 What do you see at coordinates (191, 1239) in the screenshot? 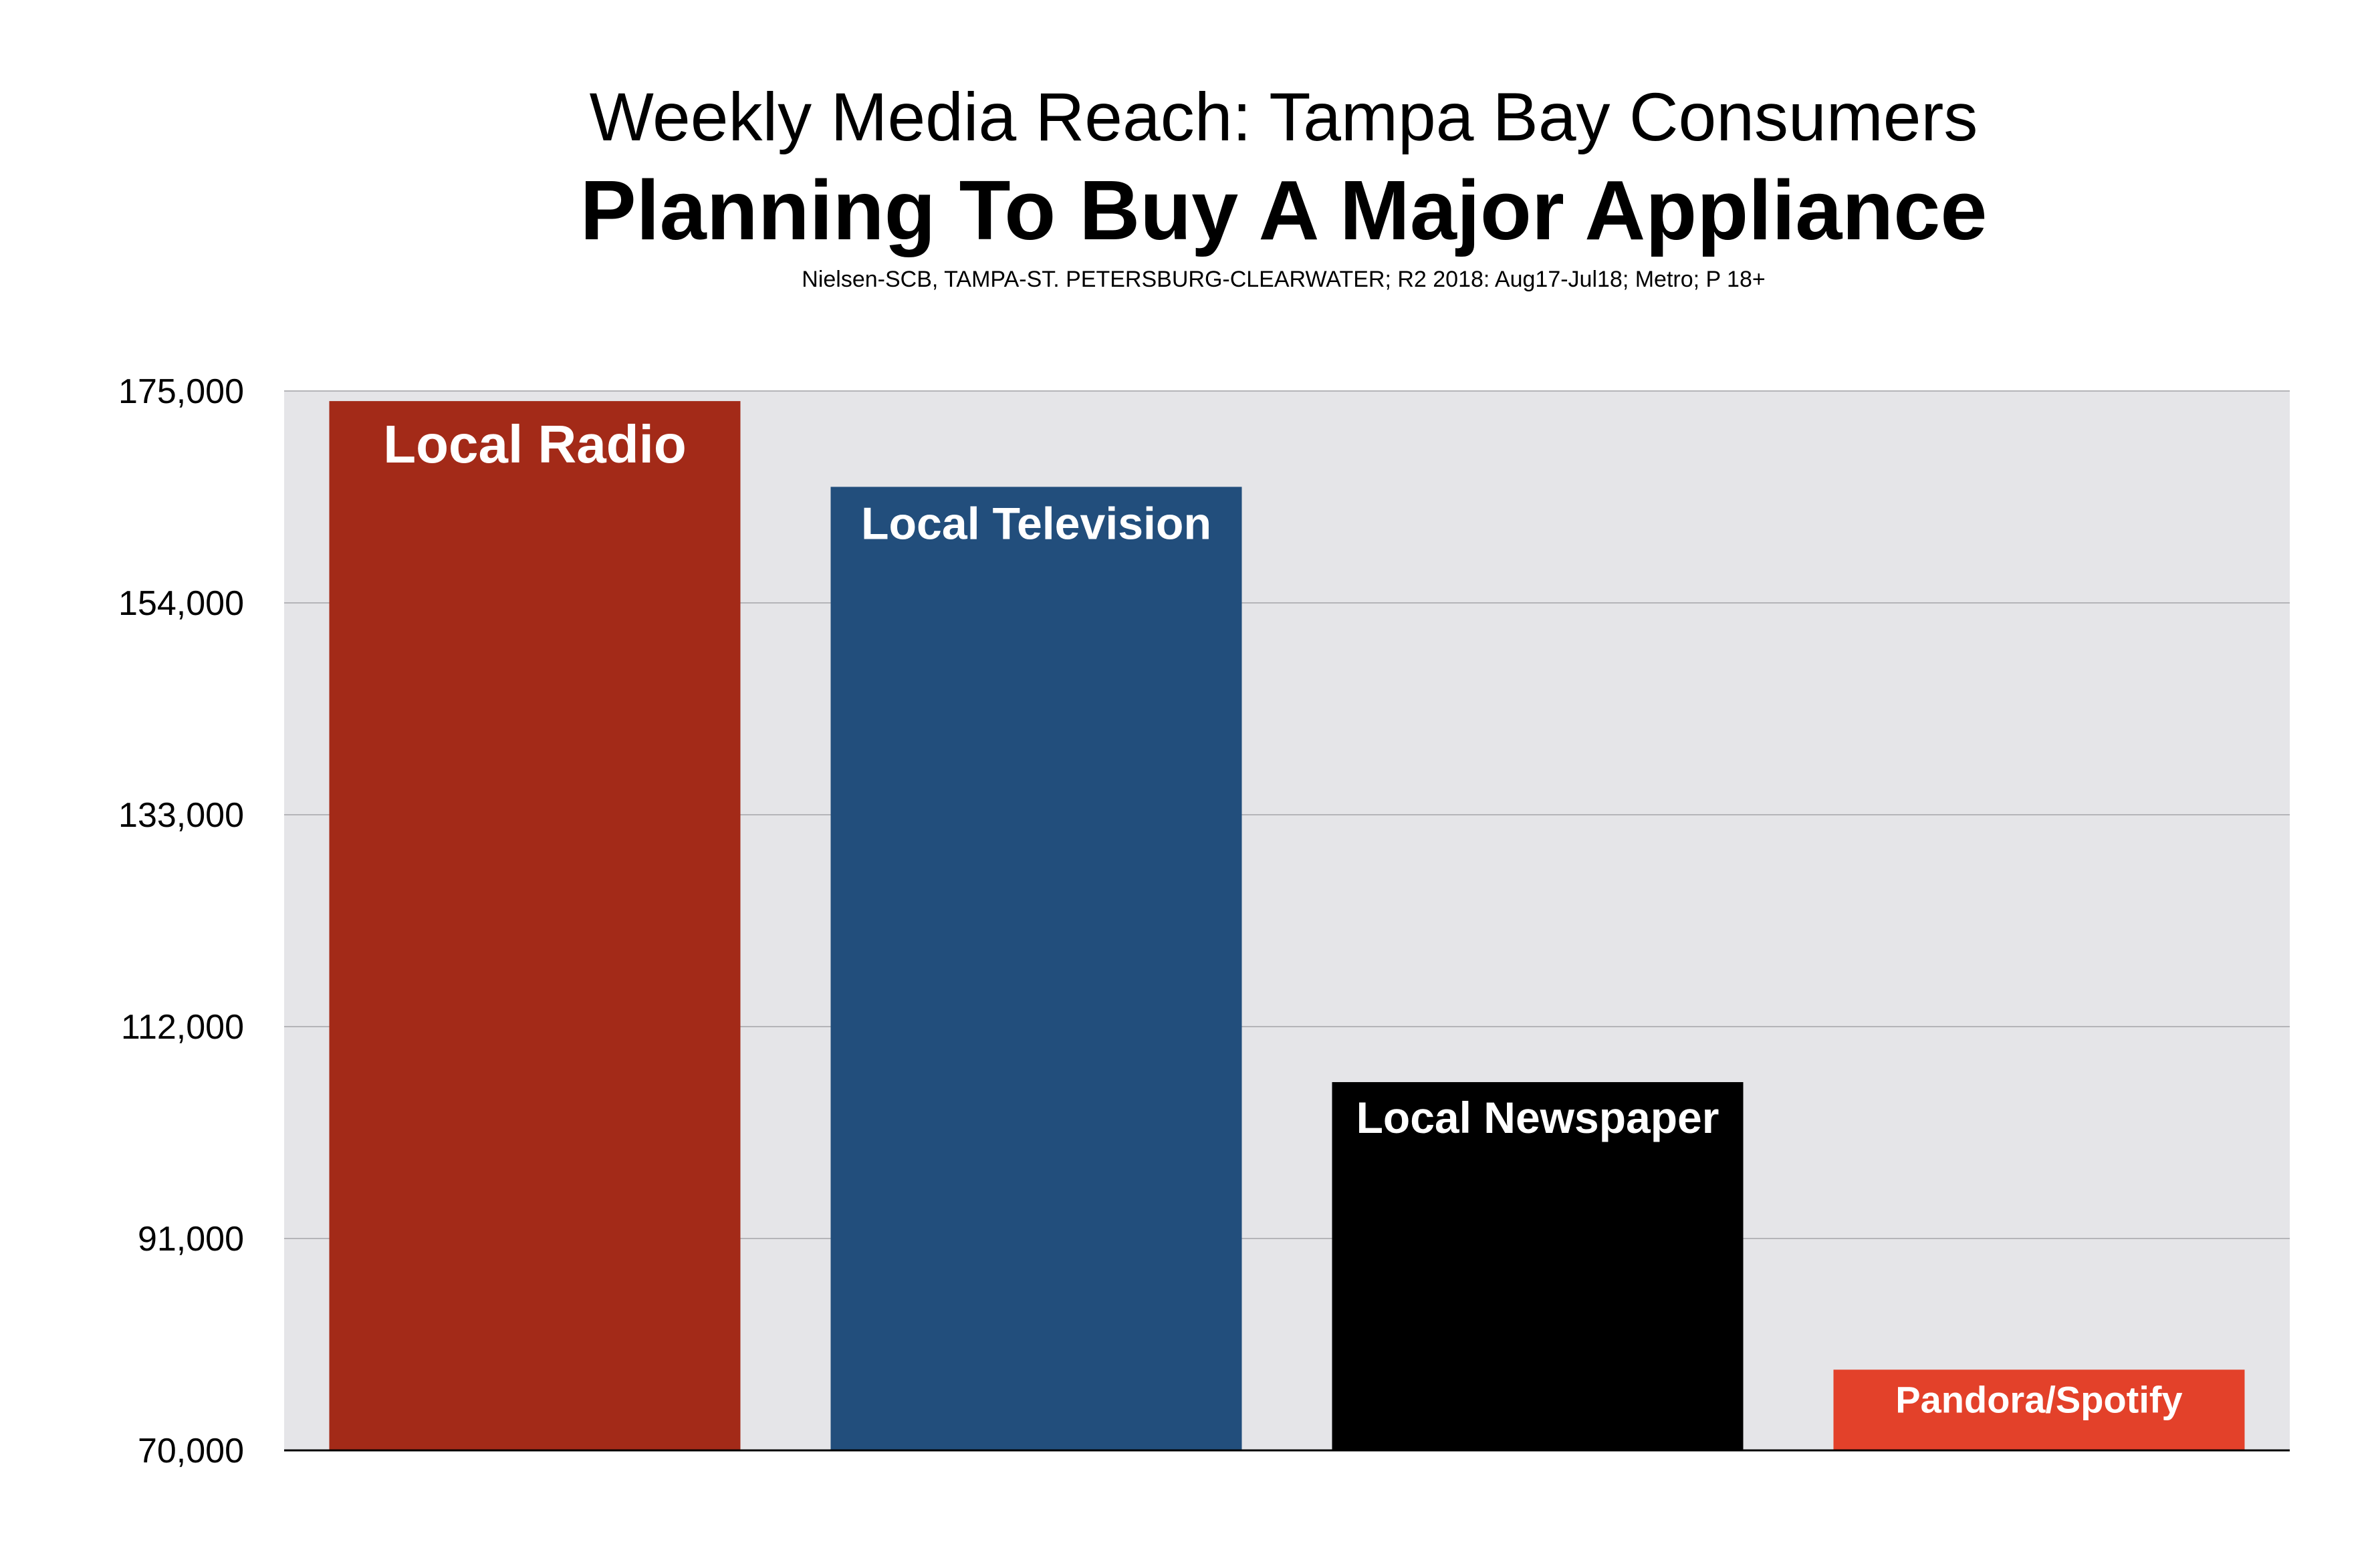
I see `y-tick-label: 91,000` at bounding box center [191, 1239].